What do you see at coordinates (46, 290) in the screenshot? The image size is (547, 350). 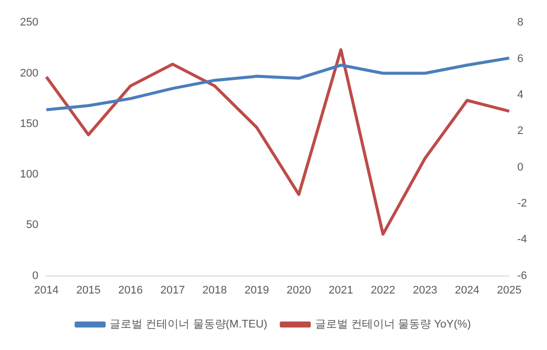 I see `x-tick-label: 2014` at bounding box center [46, 290].